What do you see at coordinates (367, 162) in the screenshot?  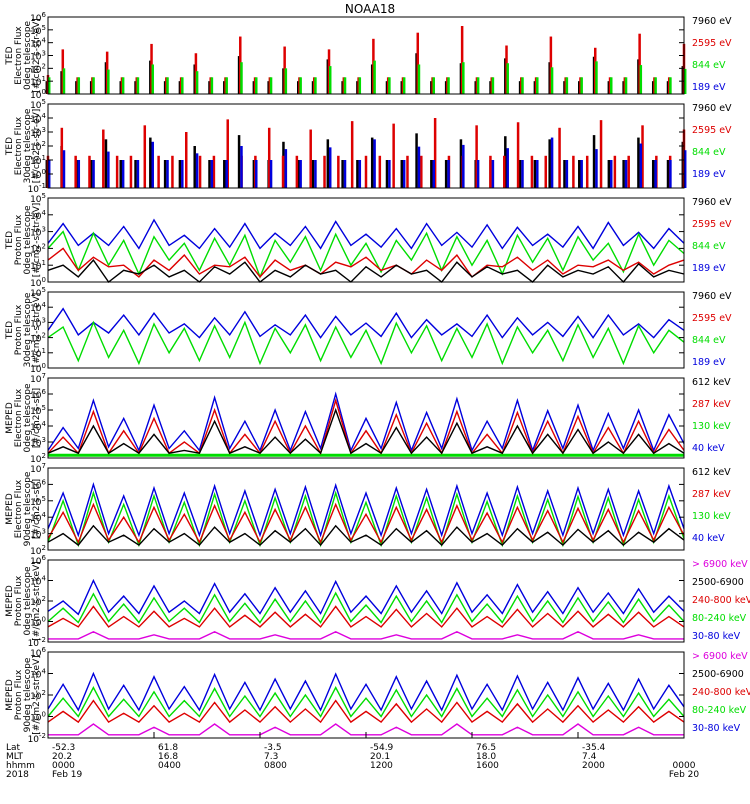 I see `series-blue` at bounding box center [367, 162].